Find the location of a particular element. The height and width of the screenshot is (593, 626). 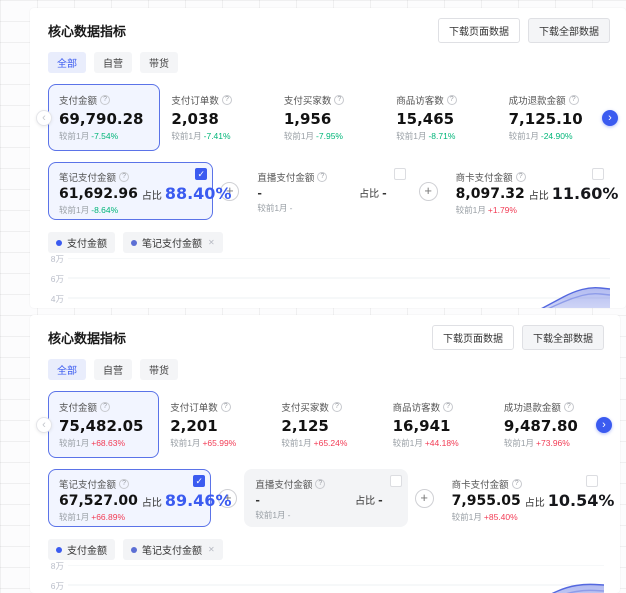

metric-card-refund-amount: 成功退款金额 7,125.10 较前1月-24.90% is located at coordinates (554, 117).